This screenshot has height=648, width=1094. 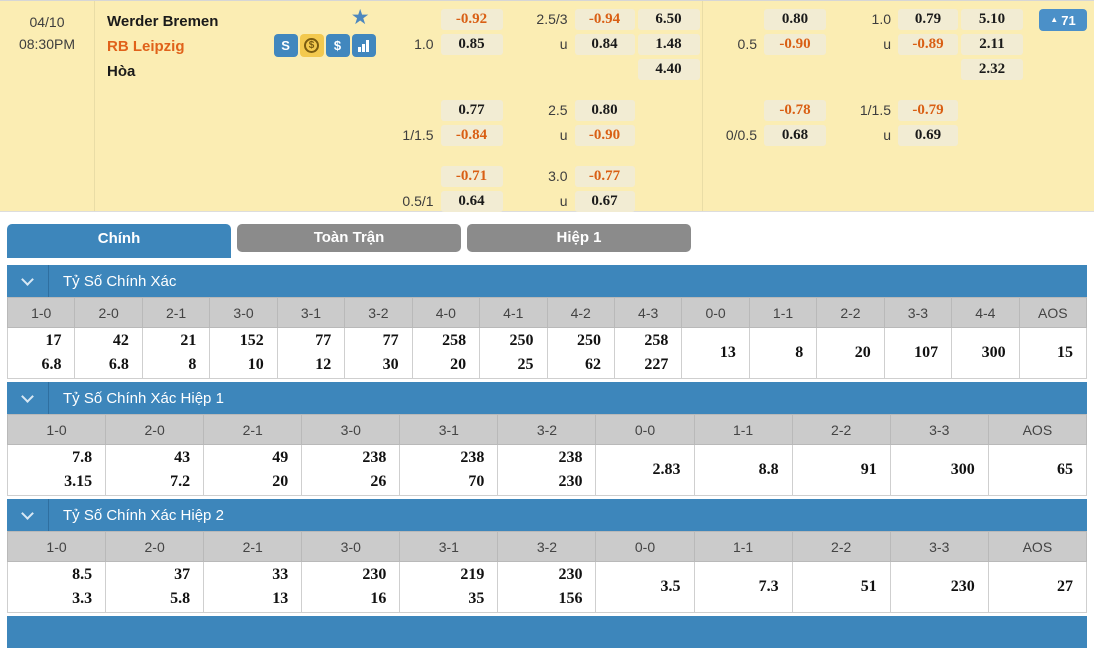 I want to click on score-odds-cell: 107, so click(x=918, y=353).